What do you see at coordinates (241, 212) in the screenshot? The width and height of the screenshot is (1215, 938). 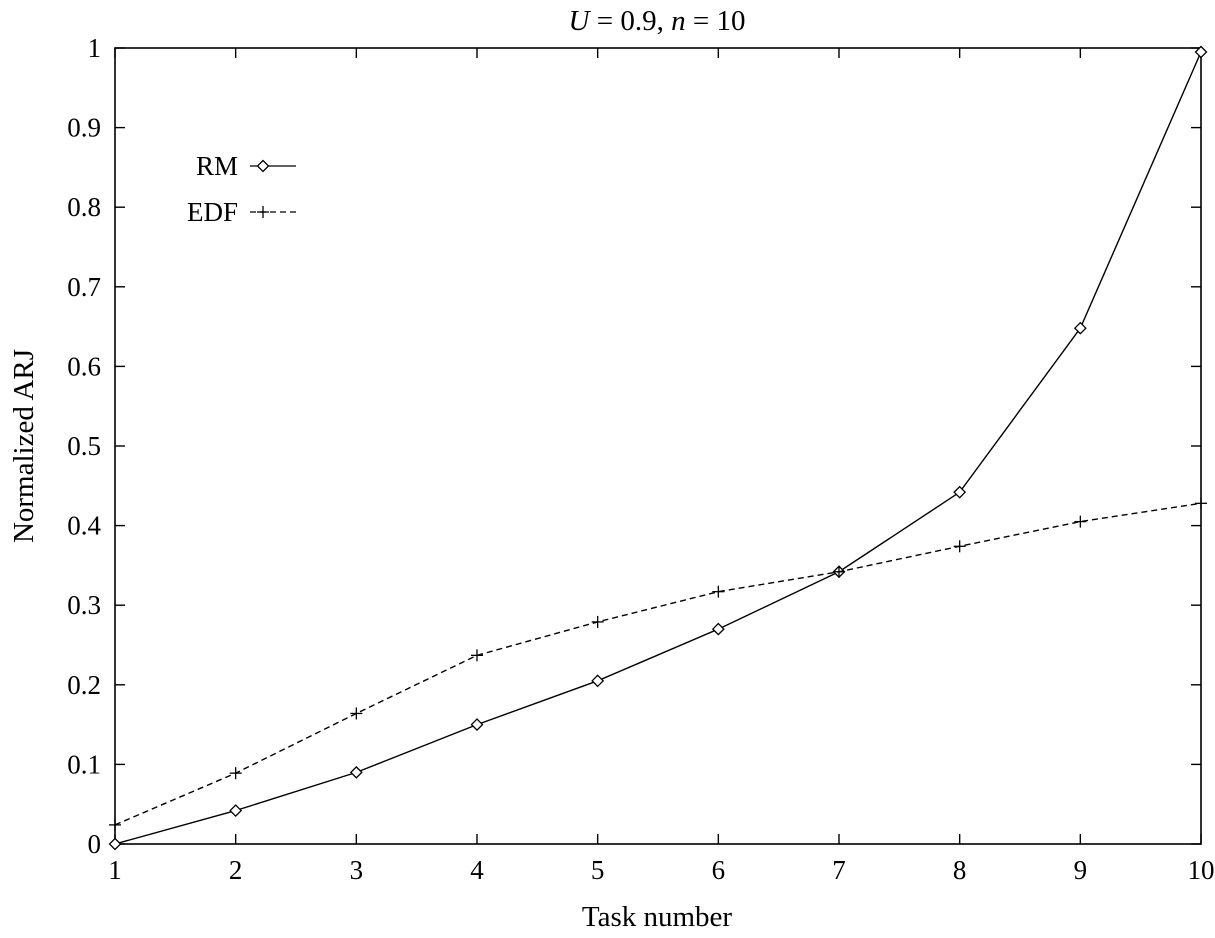 I see `legend-entry-edf: EDF` at bounding box center [241, 212].